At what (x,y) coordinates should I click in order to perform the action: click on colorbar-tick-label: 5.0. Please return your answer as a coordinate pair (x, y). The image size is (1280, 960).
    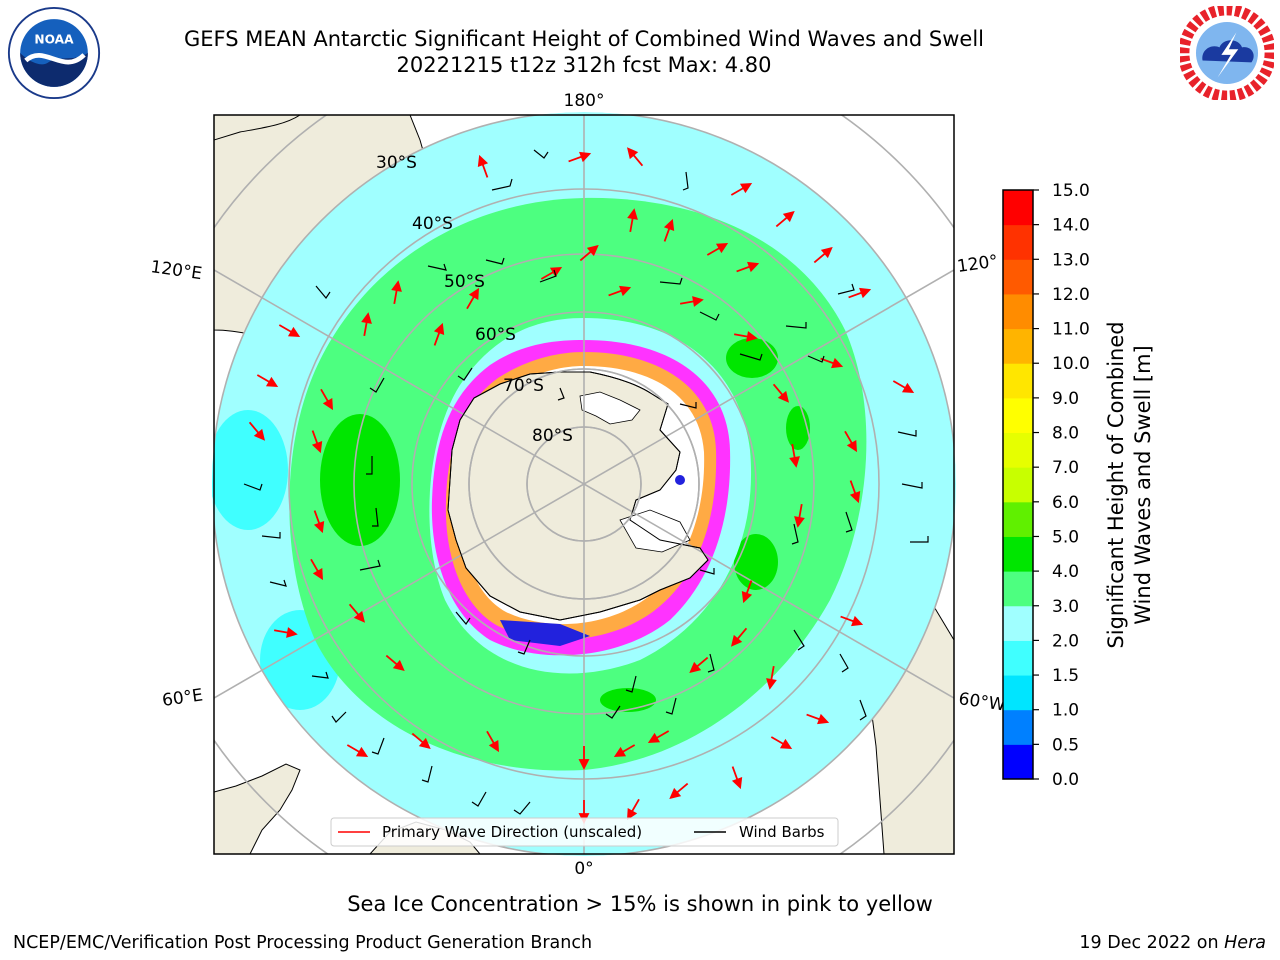
    Looking at the image, I should click on (1065, 537).